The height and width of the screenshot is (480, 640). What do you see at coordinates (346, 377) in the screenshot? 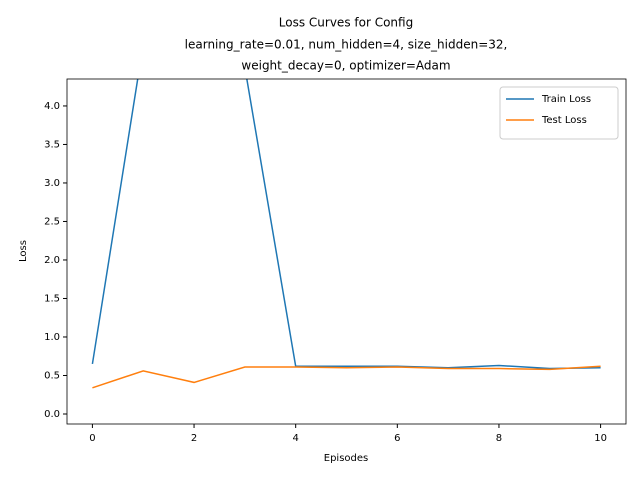
I see `line-series` at bounding box center [346, 377].